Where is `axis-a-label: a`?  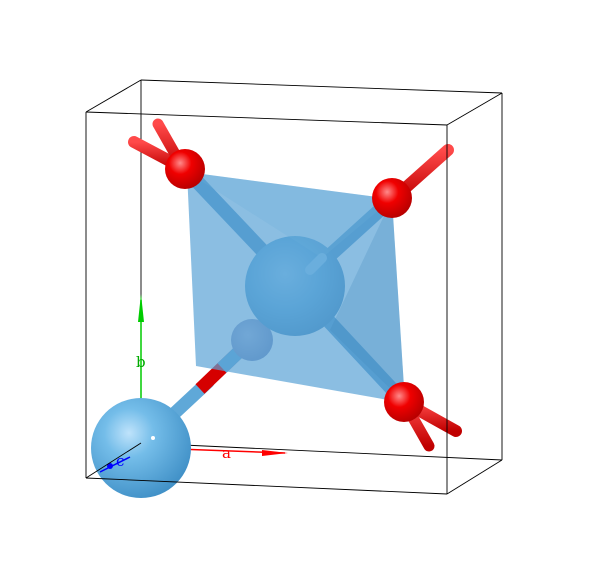
axis-a-label: a is located at coordinates (226, 453).